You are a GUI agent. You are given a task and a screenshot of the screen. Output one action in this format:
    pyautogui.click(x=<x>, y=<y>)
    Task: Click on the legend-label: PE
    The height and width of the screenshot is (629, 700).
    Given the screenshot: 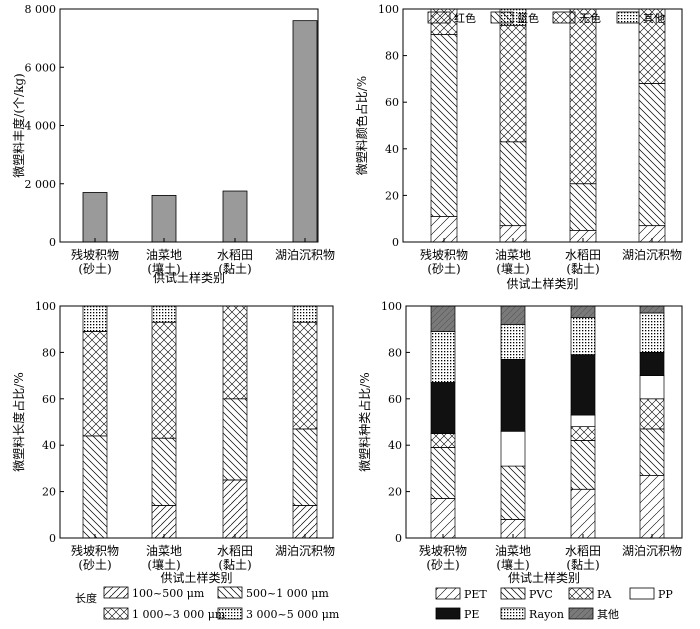 What is the action you would take?
    pyautogui.click(x=471, y=614)
    